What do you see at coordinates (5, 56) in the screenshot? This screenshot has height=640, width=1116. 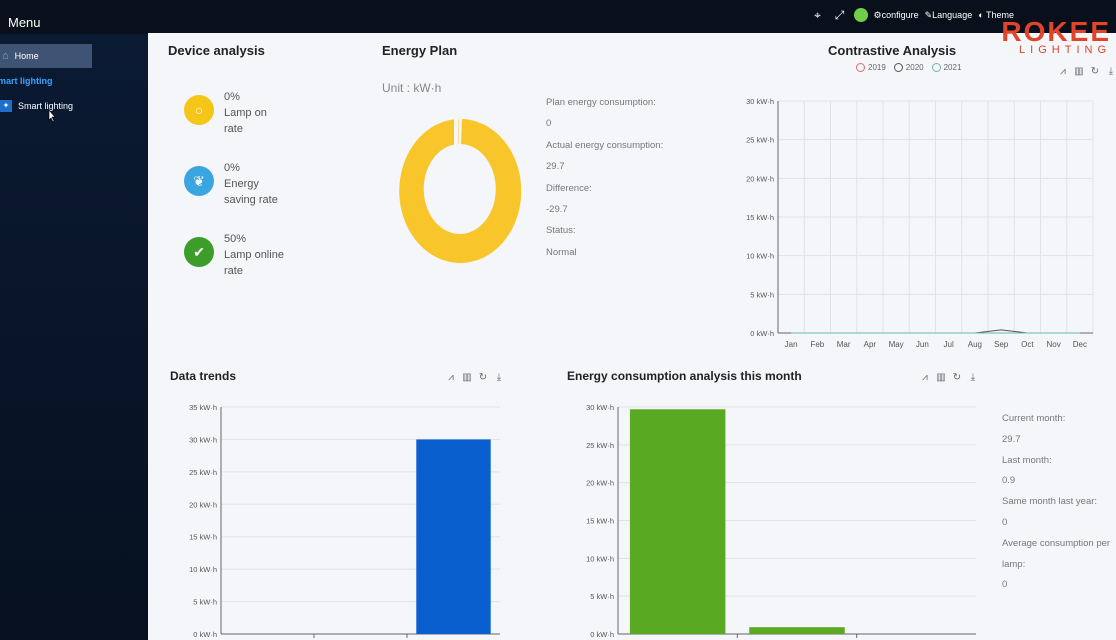 I see `home-icon: ⌂` at bounding box center [5, 56].